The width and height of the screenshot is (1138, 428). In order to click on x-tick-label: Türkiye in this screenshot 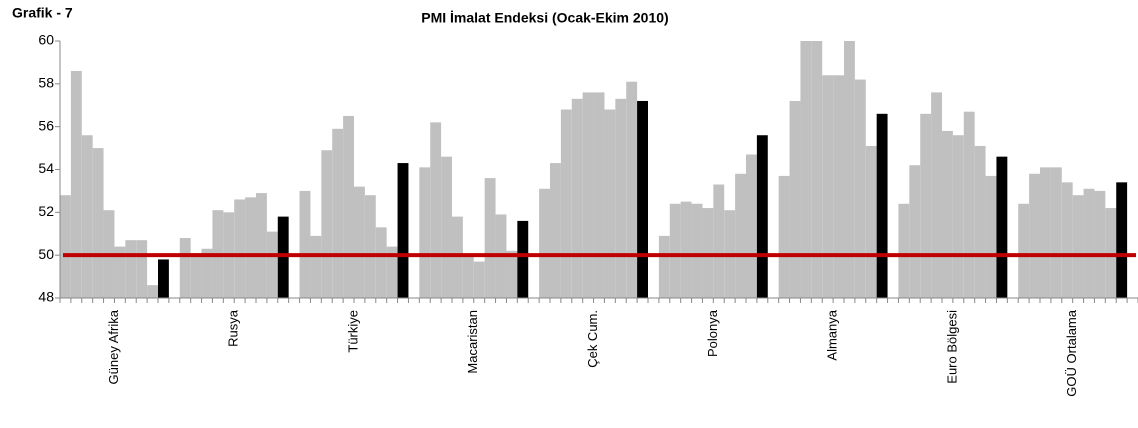, I will do `click(352, 331)`.